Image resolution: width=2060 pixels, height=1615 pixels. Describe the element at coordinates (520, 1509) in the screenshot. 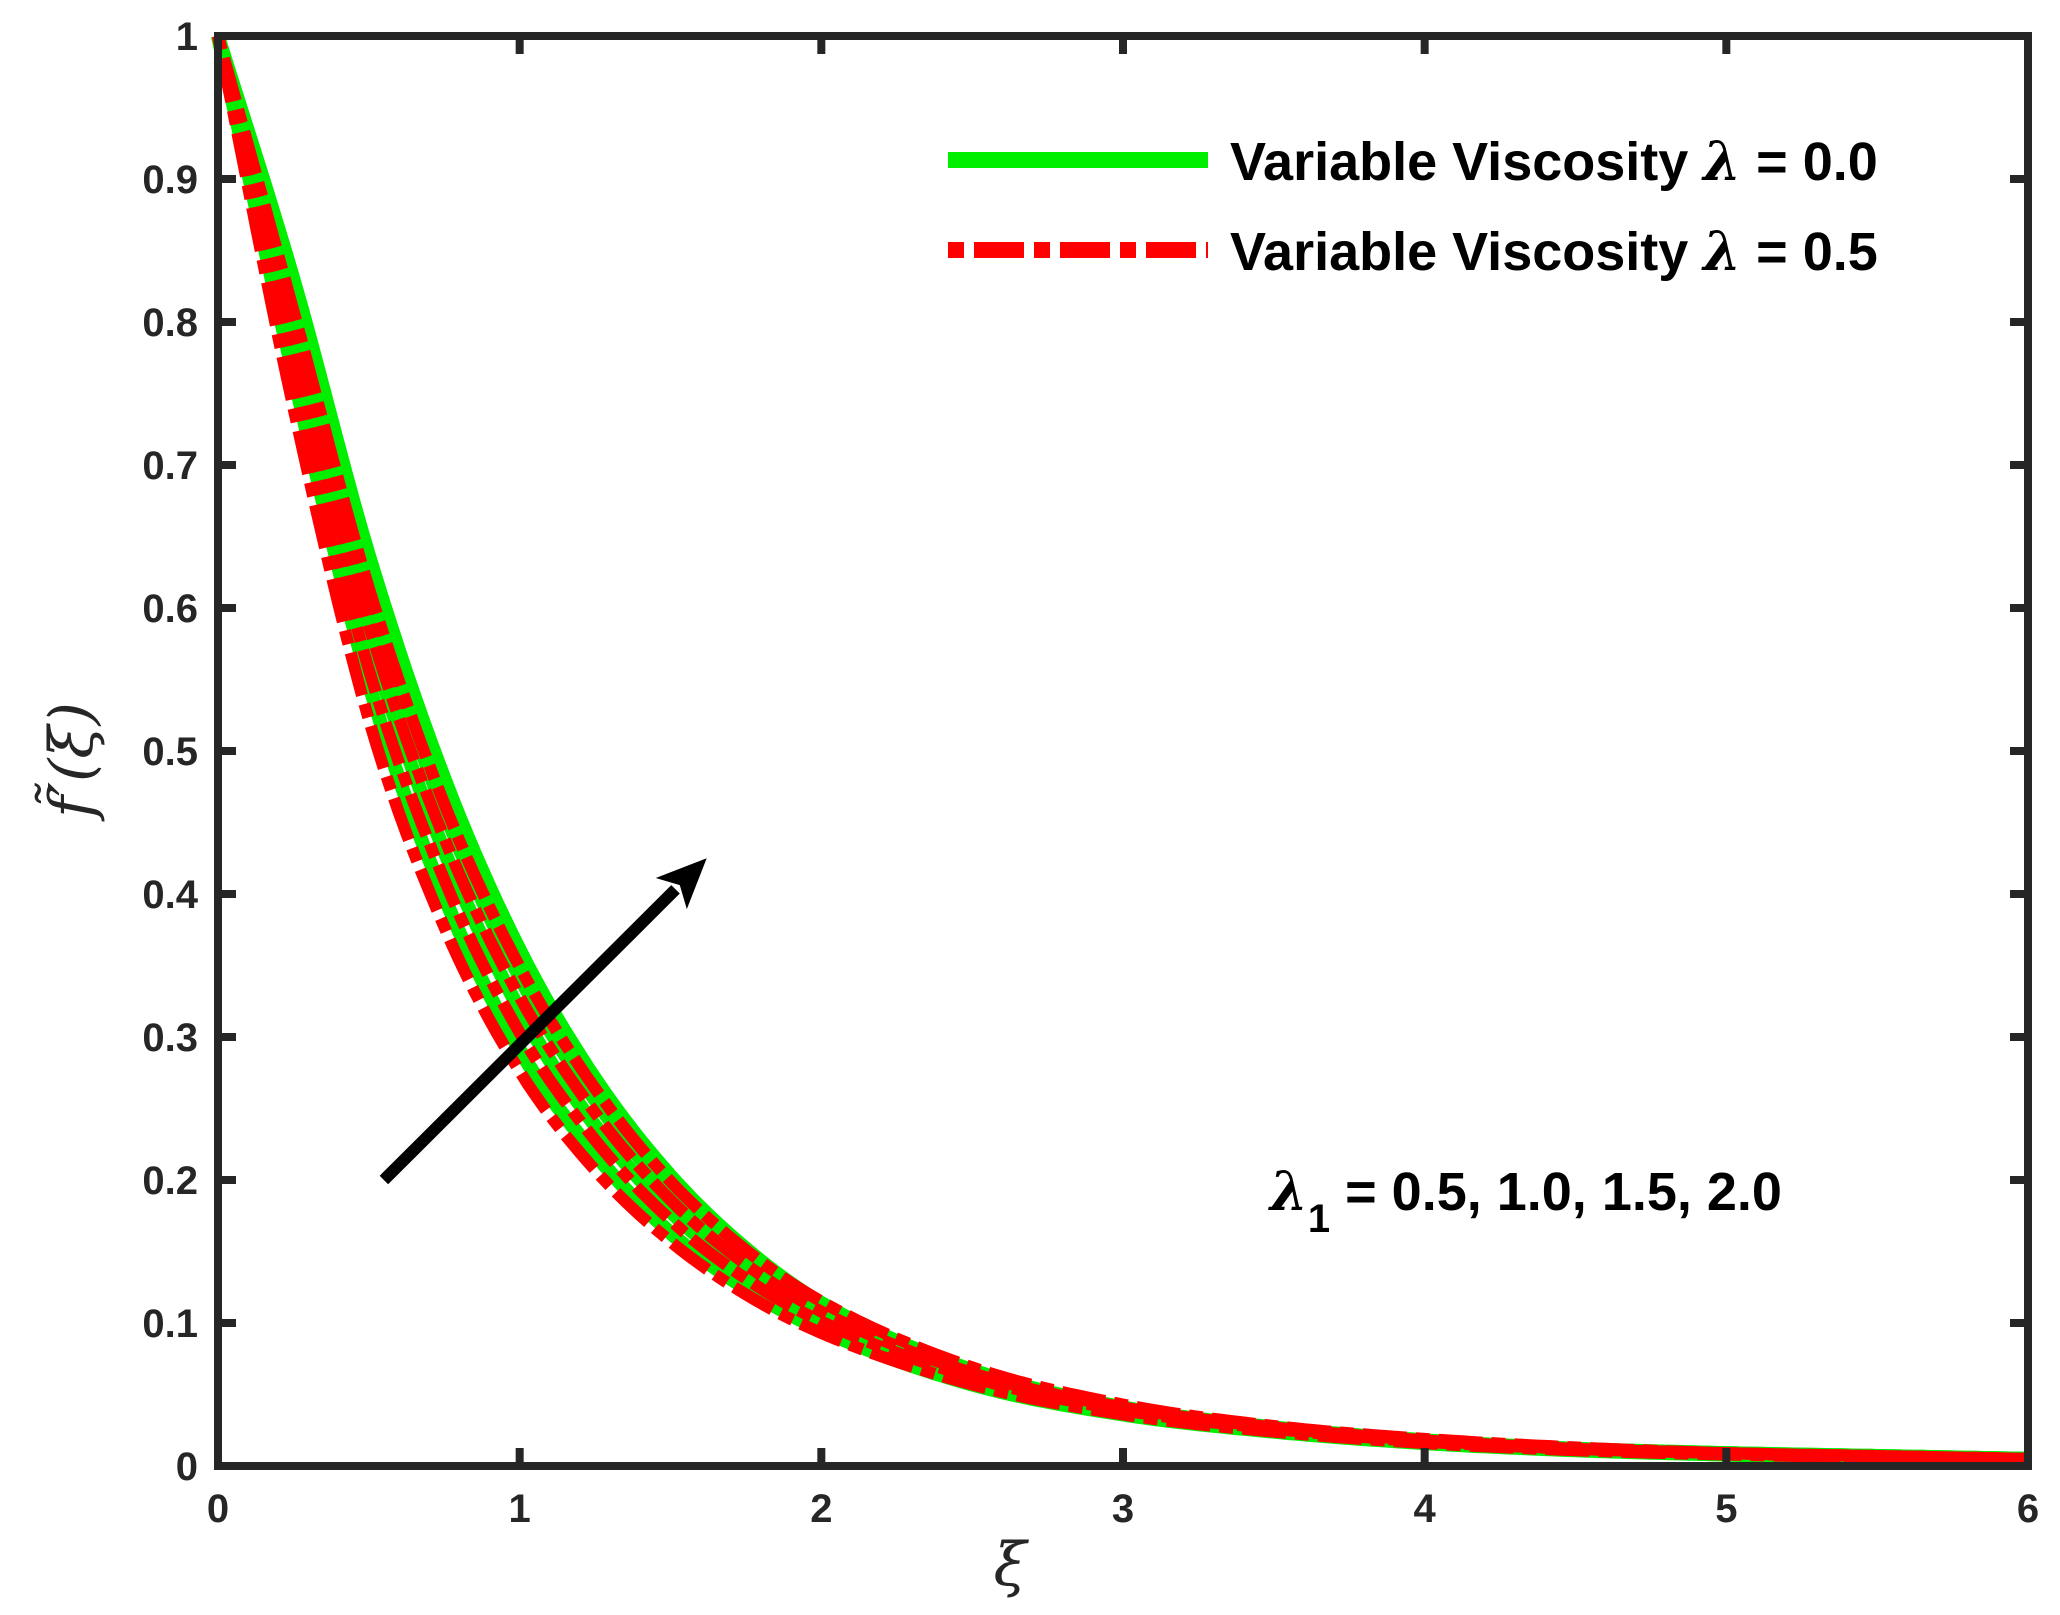

I see `x-tick-label: 1` at that location.